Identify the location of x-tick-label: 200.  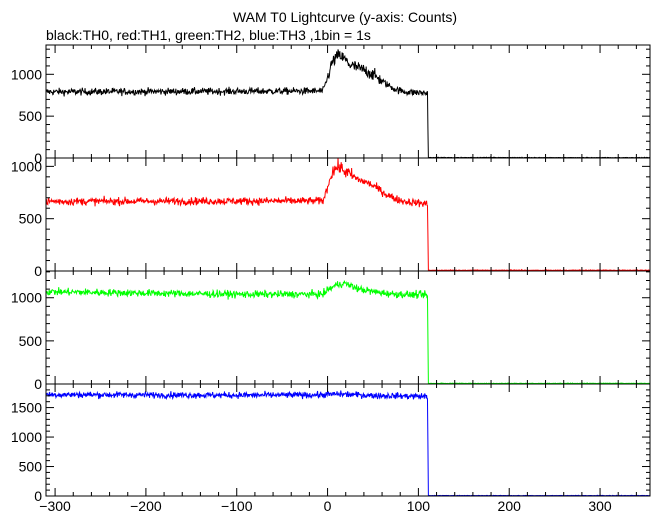
(510, 506).